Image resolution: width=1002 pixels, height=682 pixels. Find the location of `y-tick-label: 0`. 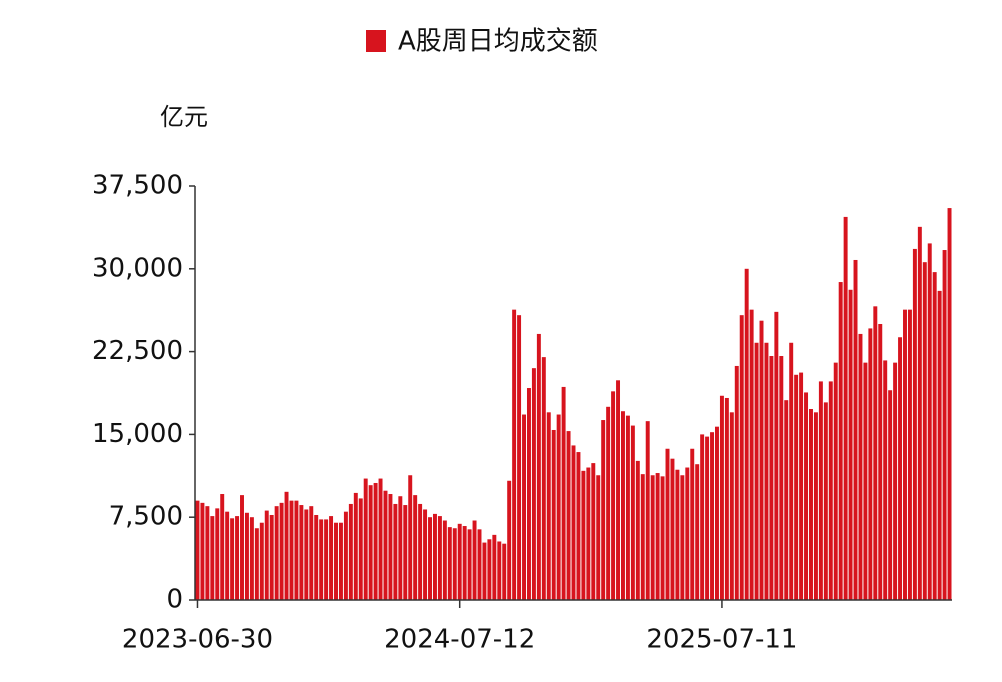

y-tick-label: 0 is located at coordinates (174, 600).